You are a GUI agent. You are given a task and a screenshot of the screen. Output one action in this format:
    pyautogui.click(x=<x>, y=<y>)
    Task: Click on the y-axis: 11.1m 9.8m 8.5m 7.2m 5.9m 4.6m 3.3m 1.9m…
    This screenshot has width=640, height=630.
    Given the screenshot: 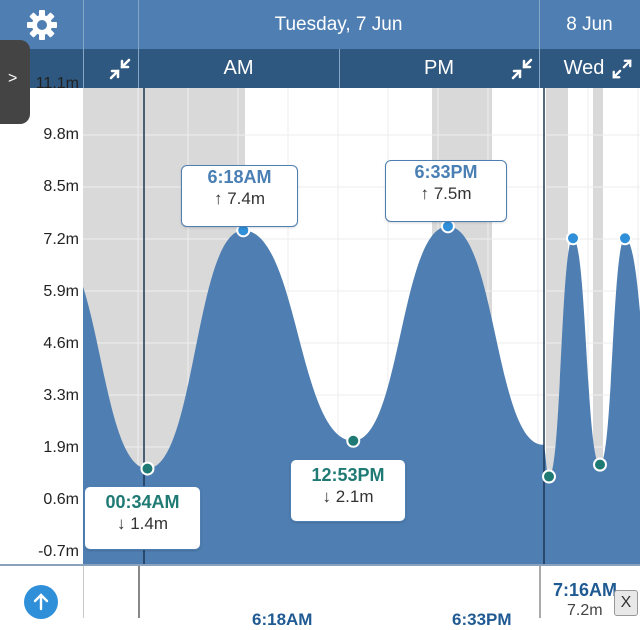 What is the action you would take?
    pyautogui.click(x=41, y=319)
    